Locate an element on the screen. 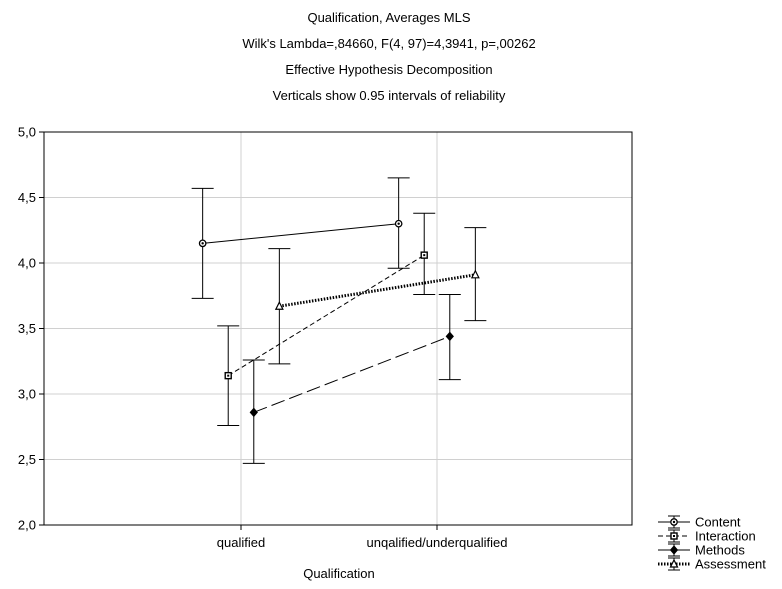 The height and width of the screenshot is (589, 782). series-methods is located at coordinates (351, 378).